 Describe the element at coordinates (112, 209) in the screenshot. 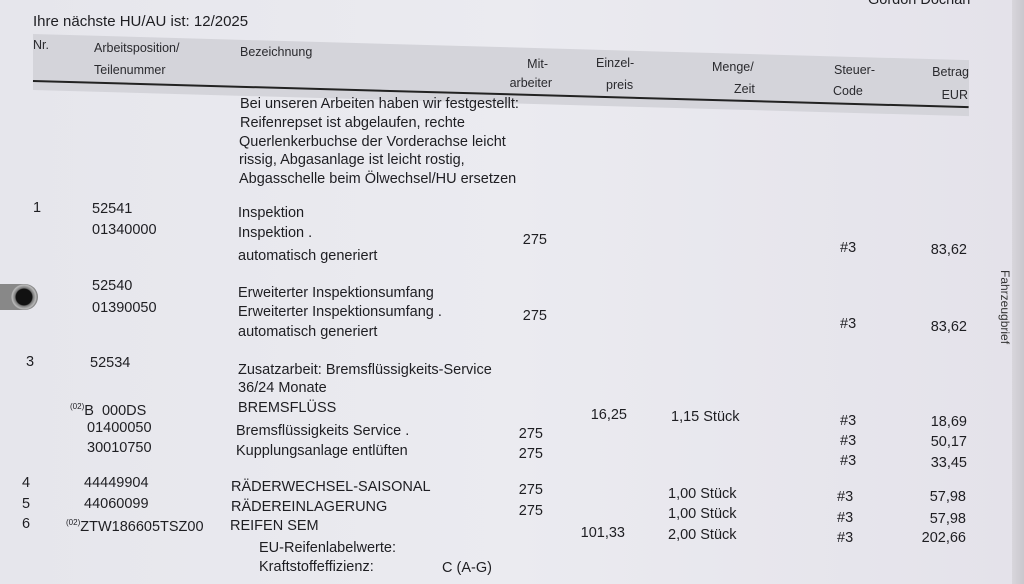

I see `row-pos: 52541` at that location.